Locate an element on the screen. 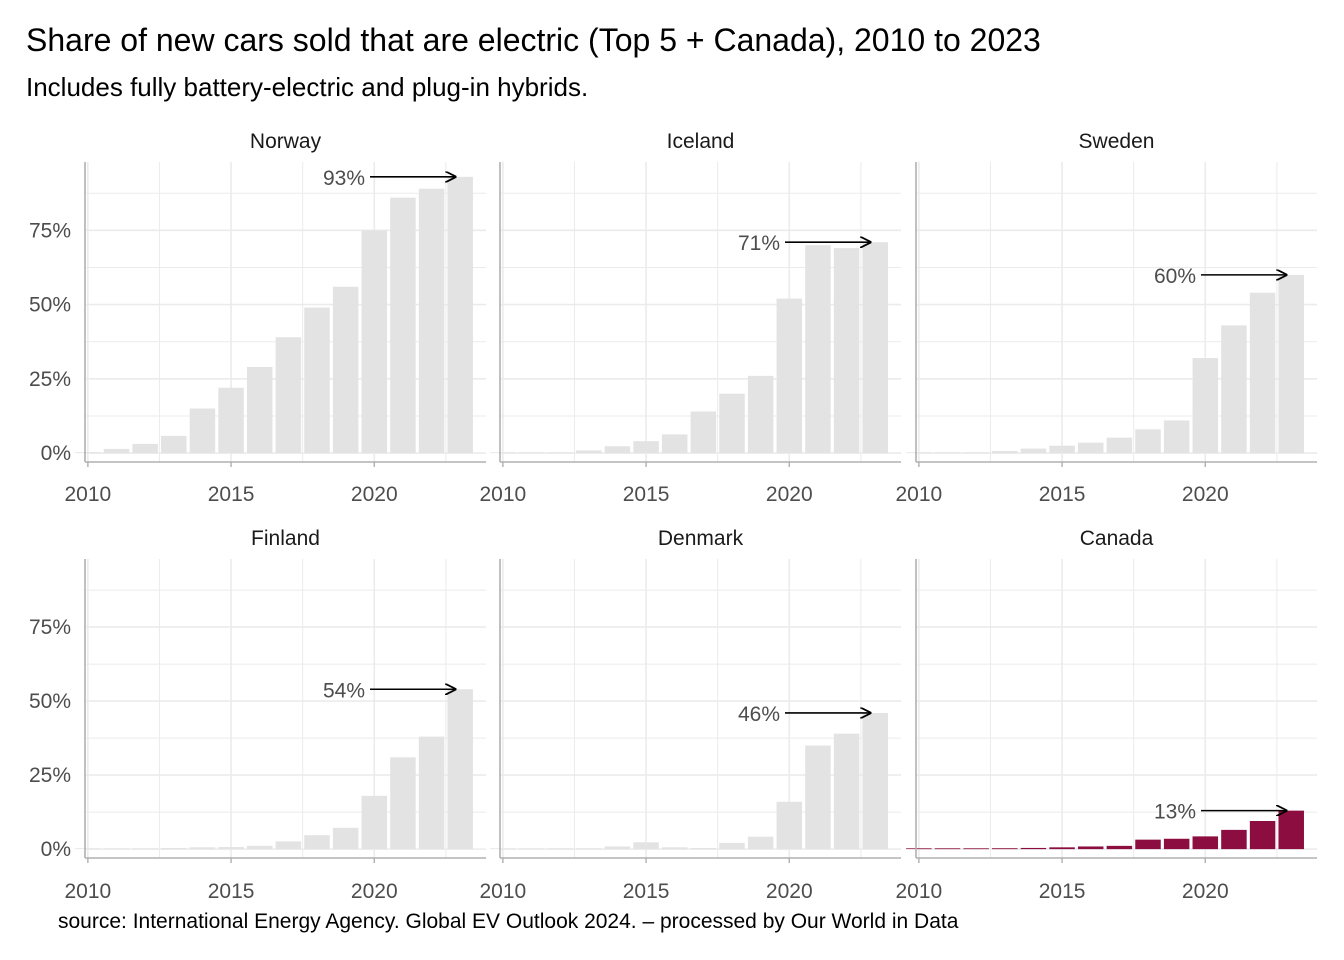  bar-norway-2012 is located at coordinates (145, 448).